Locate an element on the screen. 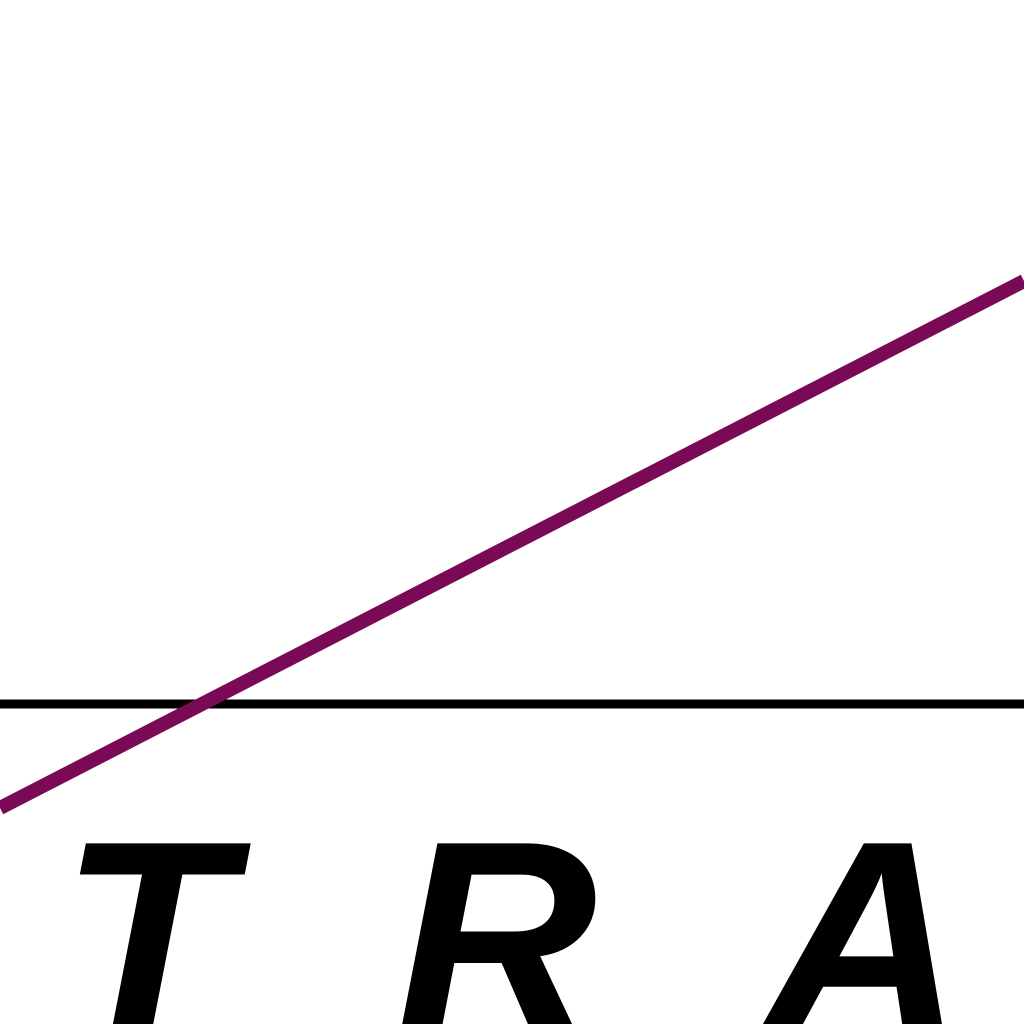  label-t: T is located at coordinates (146, 904).